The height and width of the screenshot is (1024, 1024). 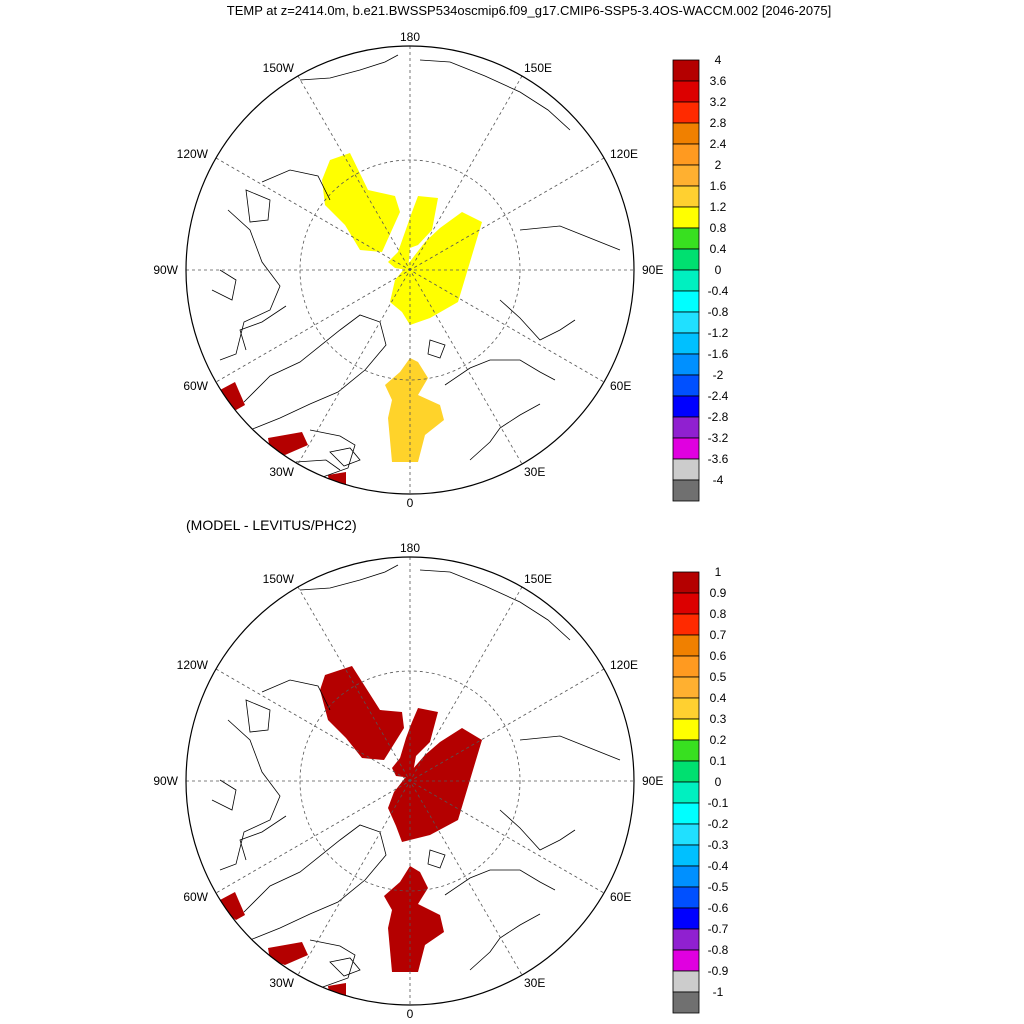 I want to click on colorbar-tick-label: -0.5, so click(x=718, y=887).